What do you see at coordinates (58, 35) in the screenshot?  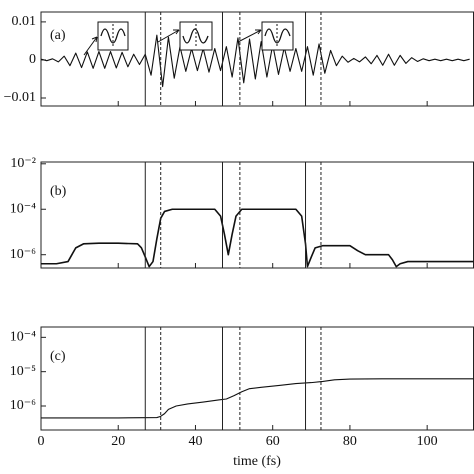 I see `panel-label: (a)` at bounding box center [58, 35].